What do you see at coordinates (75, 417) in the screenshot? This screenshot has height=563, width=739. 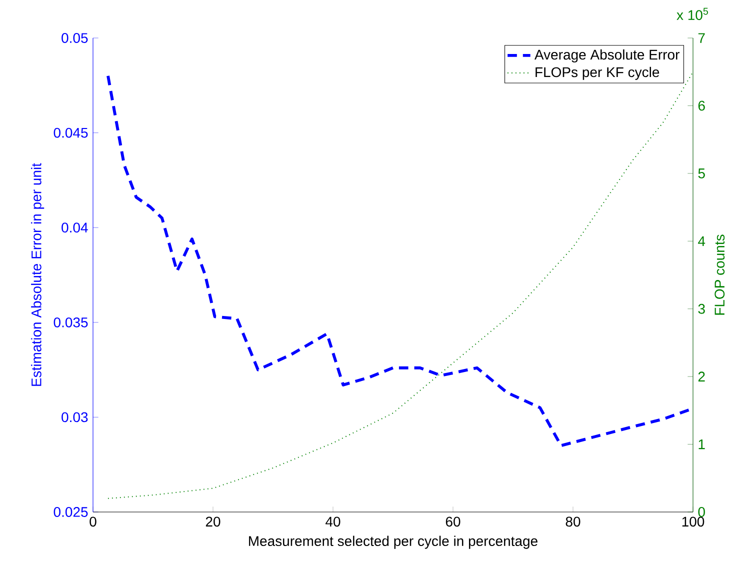 I see `y-tick-label: 0.03` at bounding box center [75, 417].